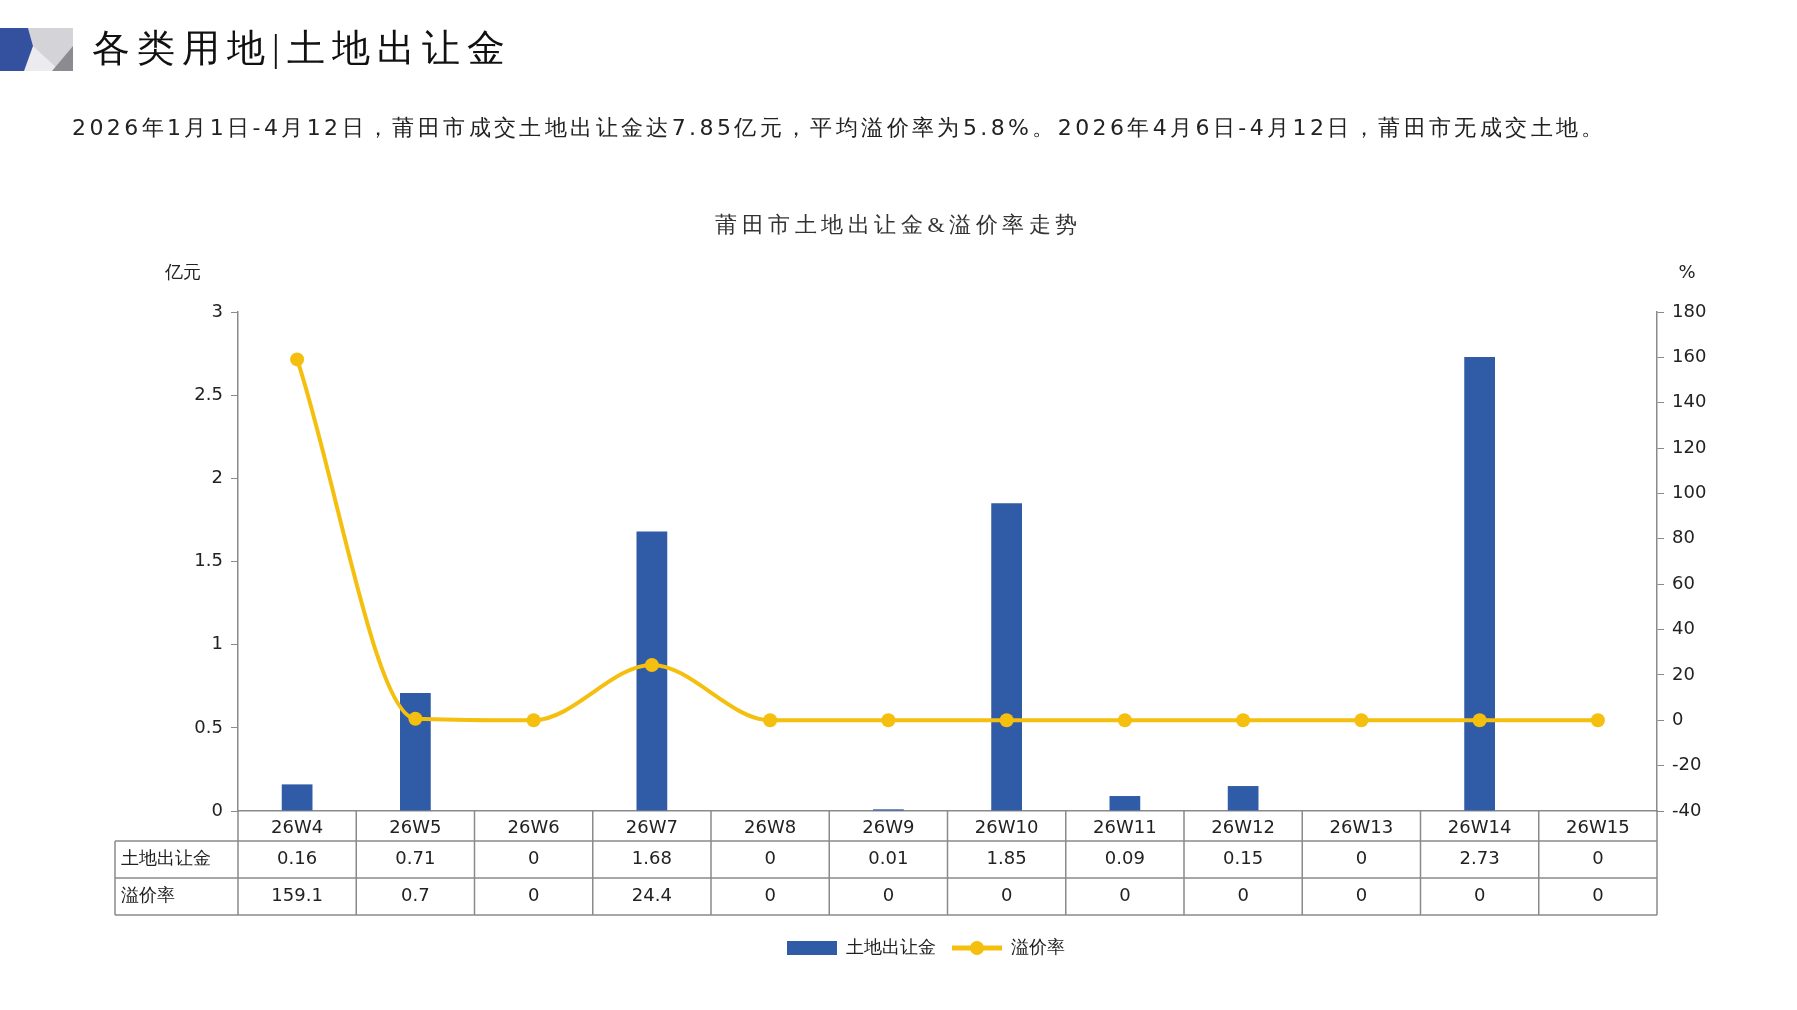 The width and height of the screenshot is (1797, 1010). What do you see at coordinates (1361, 827) in the screenshot?
I see `x-tick-label: 26W13` at bounding box center [1361, 827].